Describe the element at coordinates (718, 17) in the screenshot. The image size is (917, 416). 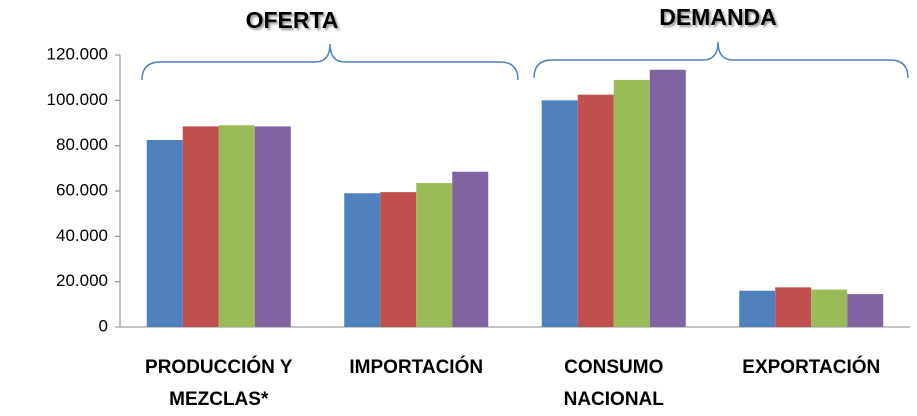
I see `annotation: DEMANDA` at that location.